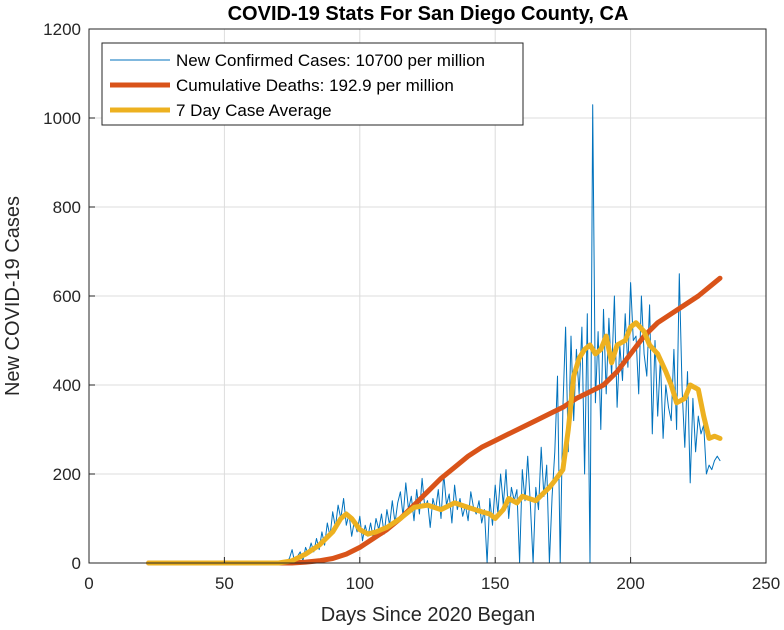 The image size is (784, 630). Describe the element at coordinates (360, 583) in the screenshot. I see `x-tick-label: 100` at that location.